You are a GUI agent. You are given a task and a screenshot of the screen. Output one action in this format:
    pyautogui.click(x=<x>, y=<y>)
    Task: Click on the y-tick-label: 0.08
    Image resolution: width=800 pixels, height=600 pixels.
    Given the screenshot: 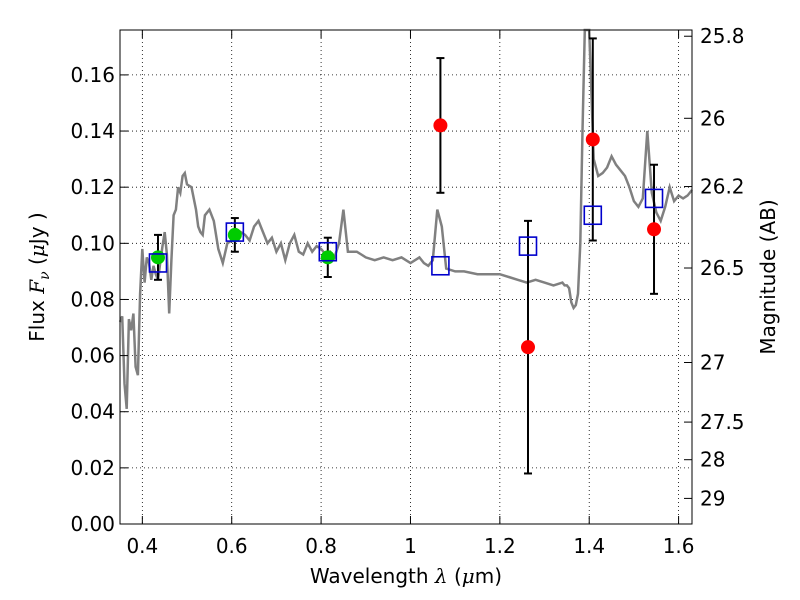 What is the action you would take?
    pyautogui.click(x=92, y=299)
    